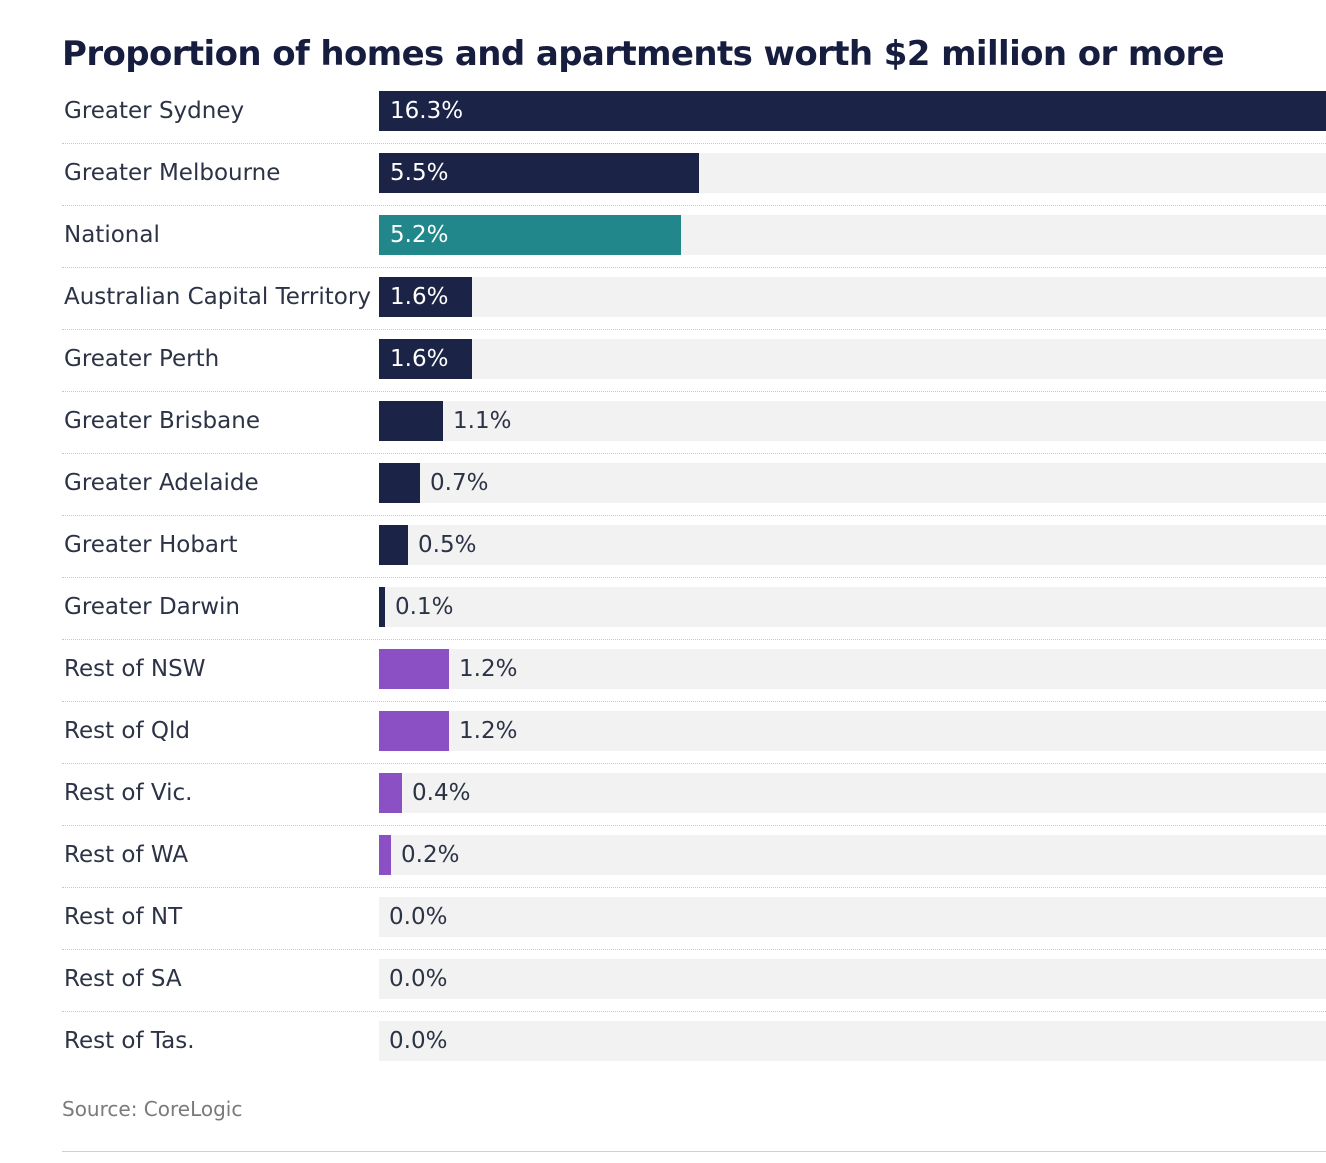  I want to click on category-label: Rest of WA, so click(126, 855).